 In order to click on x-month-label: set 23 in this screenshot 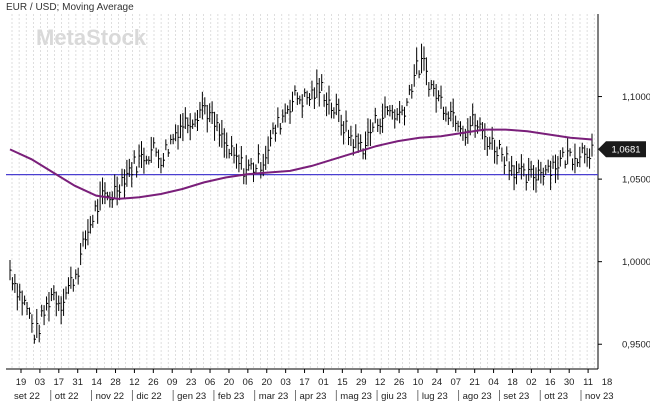, I will do `click(516, 396)`.